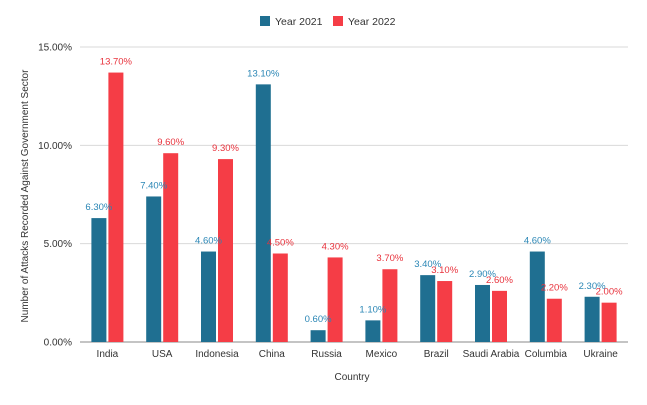 The width and height of the screenshot is (647, 405). Describe the element at coordinates (554, 320) in the screenshot. I see `bar-year-2022-columbia` at that location.